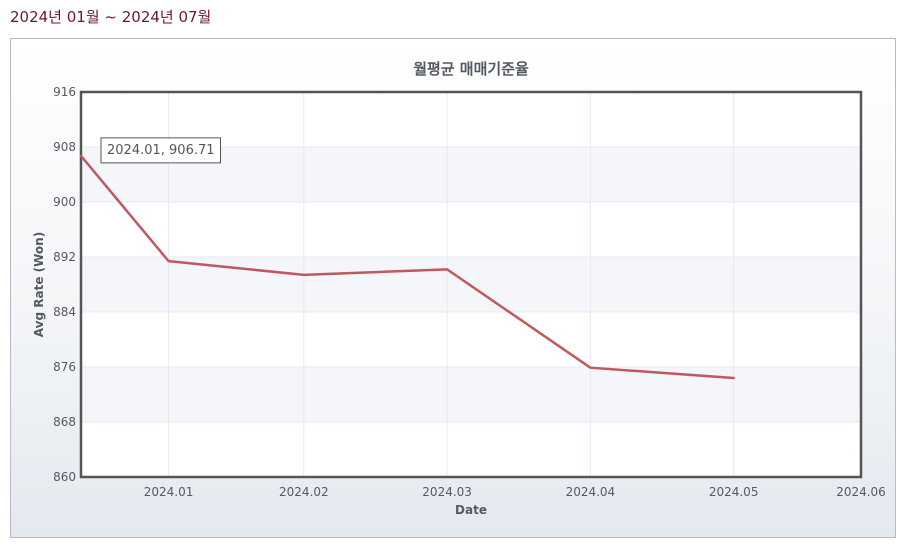 This screenshot has height=552, width=906. I want to click on y-tick-label: 868, so click(64, 422).